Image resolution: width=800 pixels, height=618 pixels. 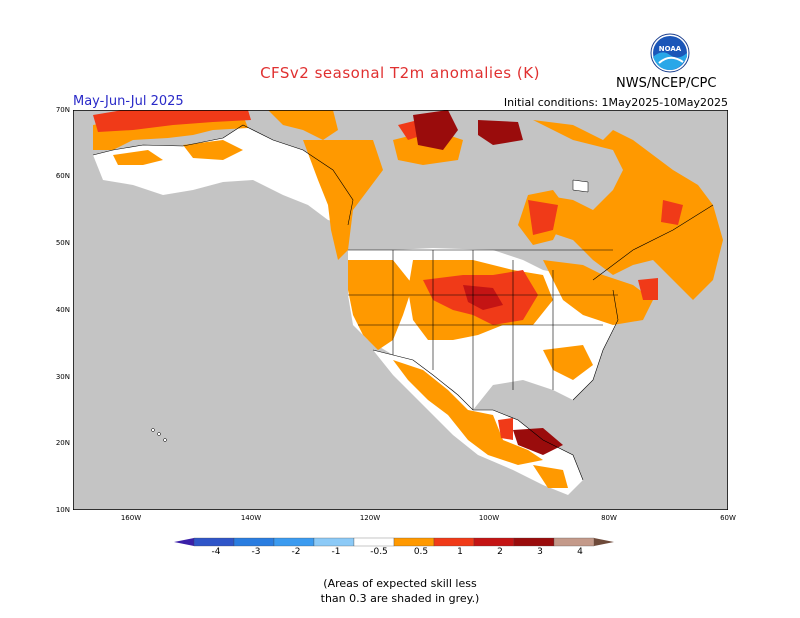 I want to click on lon-label: 160W, so click(x=131, y=518).